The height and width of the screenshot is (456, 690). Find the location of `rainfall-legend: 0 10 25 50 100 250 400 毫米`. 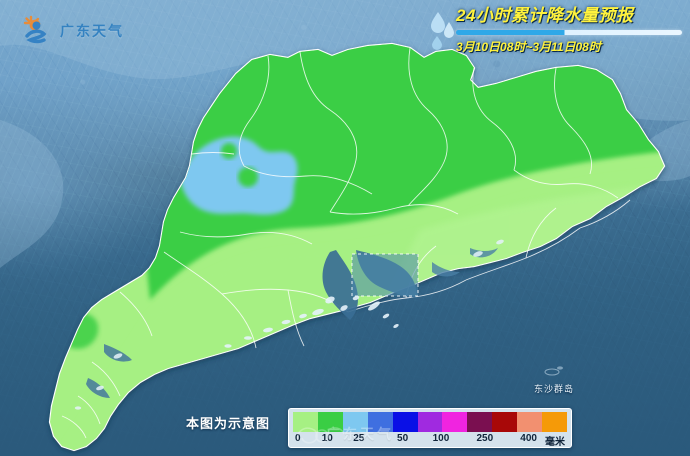

rainfall-legend: 0 10 25 50 100 250 400 毫米 is located at coordinates (430, 428).